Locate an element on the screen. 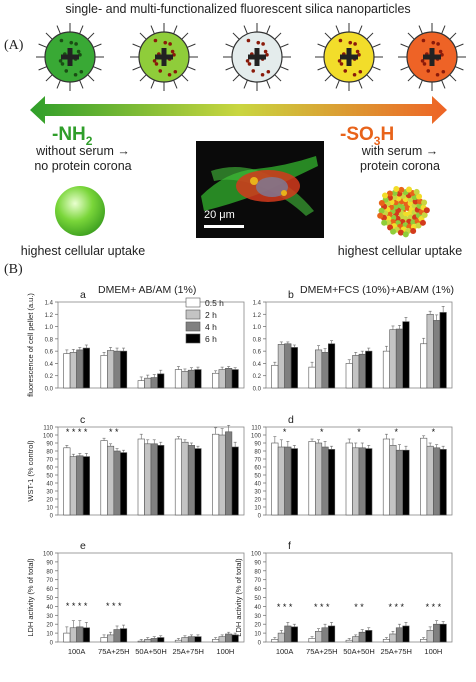 This screenshot has height=682, width=476. scale-bar-label: 20 μm is located at coordinates (219, 215).